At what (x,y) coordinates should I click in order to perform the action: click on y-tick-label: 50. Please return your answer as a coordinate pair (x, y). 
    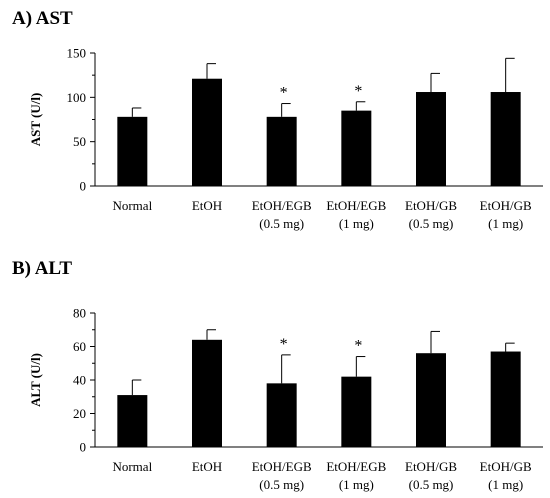
    Looking at the image, I should click on (79, 141).